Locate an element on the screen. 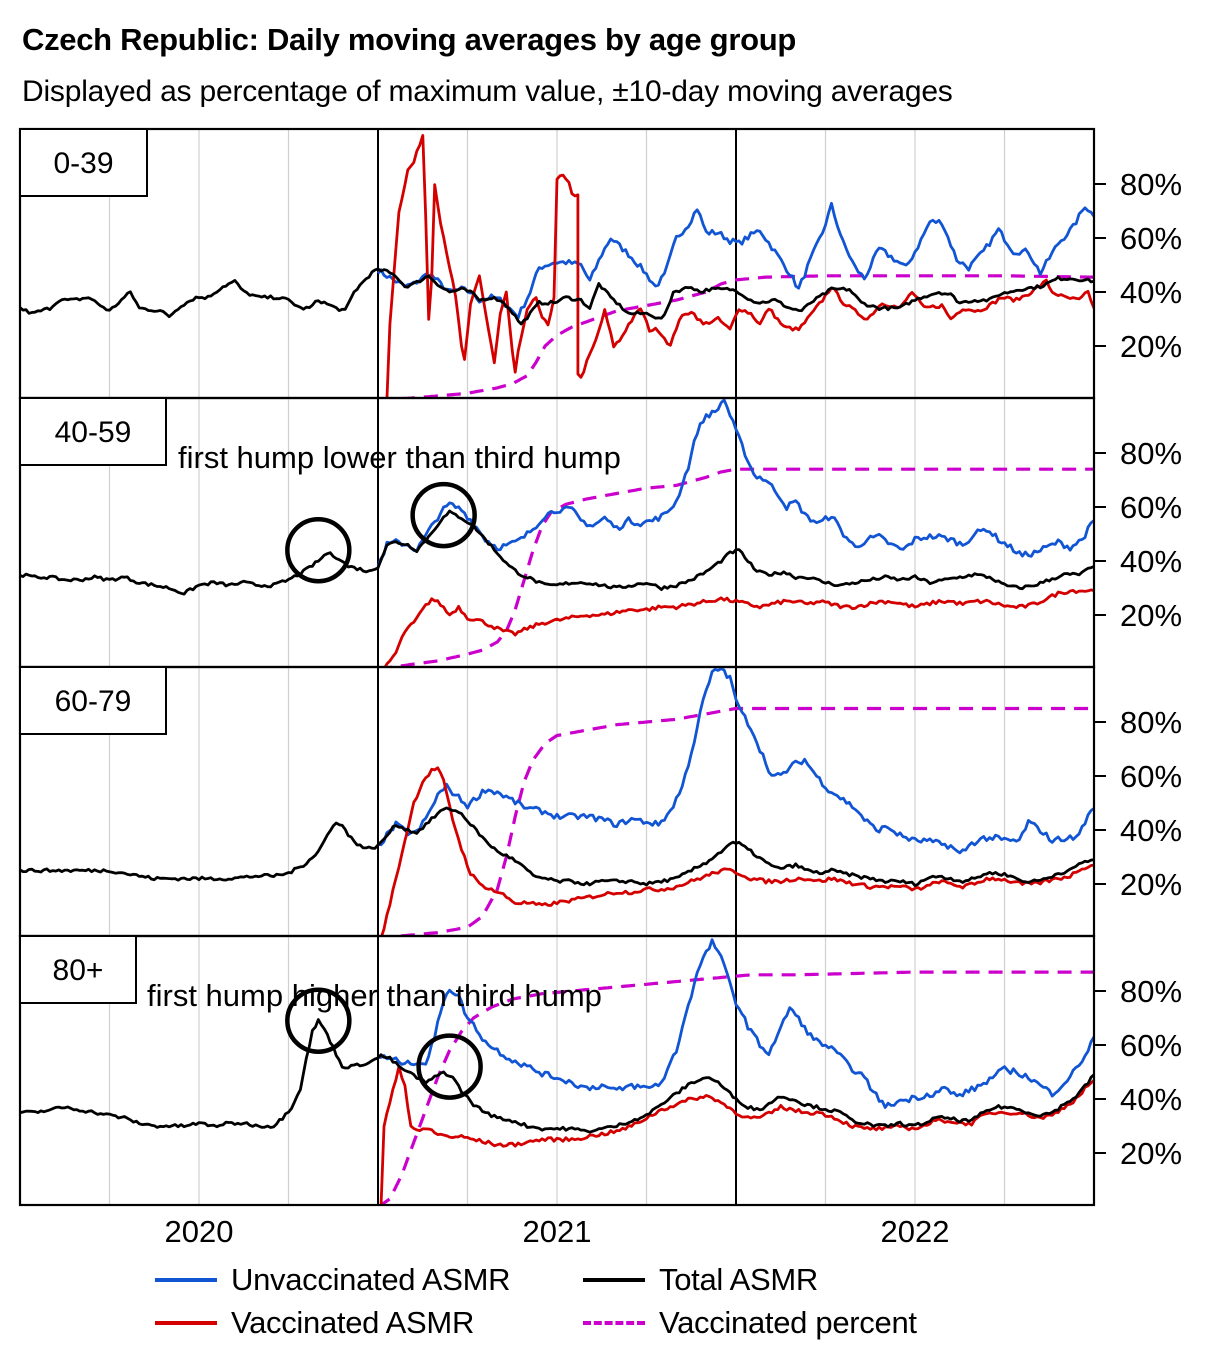 Image resolution: width=1216 pixels, height=1368 pixels. annotation-text: first hump higher than third hump is located at coordinates (374, 995).